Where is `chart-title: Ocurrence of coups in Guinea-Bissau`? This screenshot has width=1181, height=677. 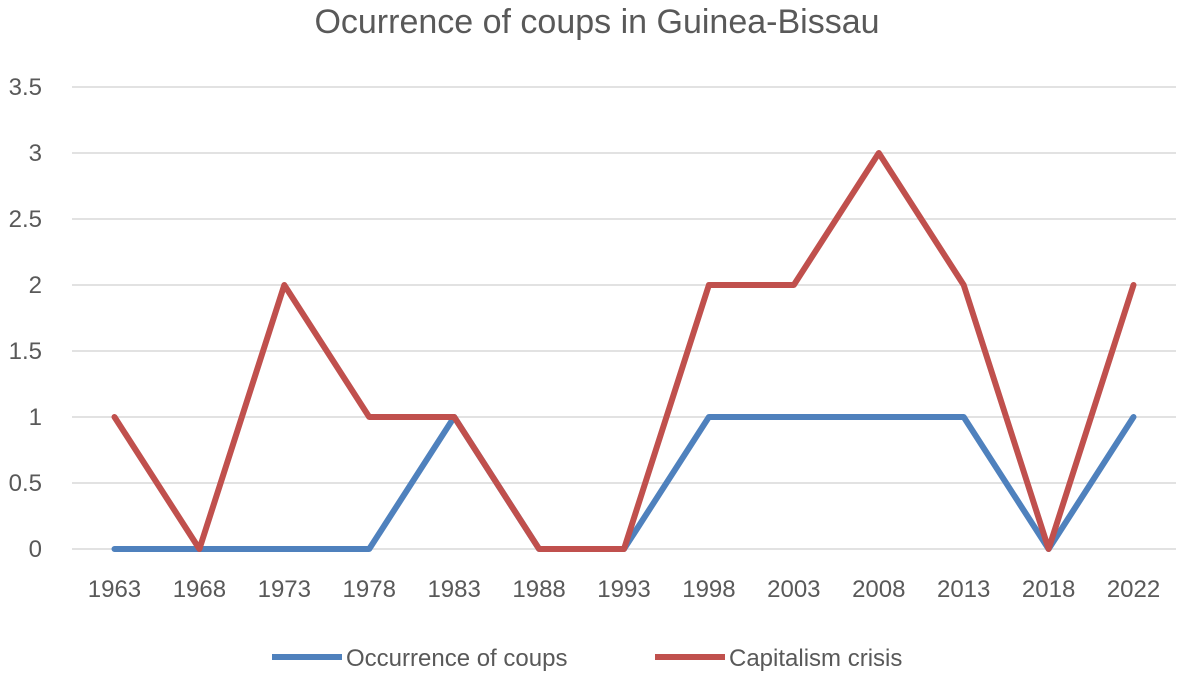
chart-title: Ocurrence of coups in Guinea-Bissau is located at coordinates (596, 22).